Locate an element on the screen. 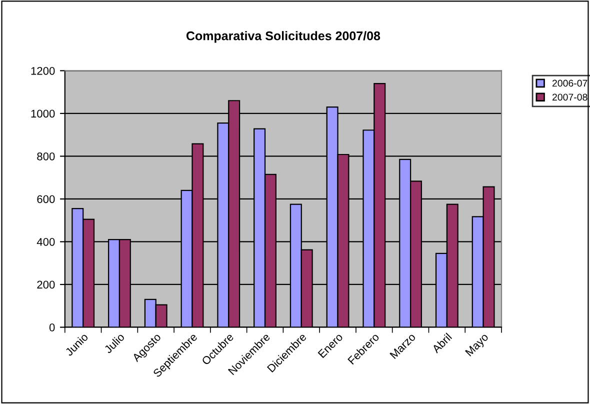 The image size is (590, 404). y-tick-label: 0 is located at coordinates (52, 328).